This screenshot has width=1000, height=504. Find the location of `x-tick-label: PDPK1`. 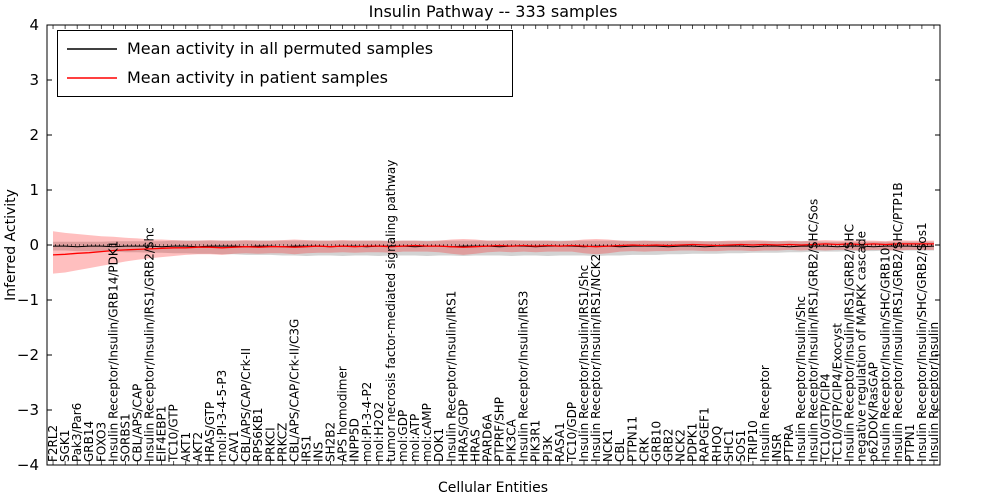

x-tick-label: PDPK1 is located at coordinates (693, 442).